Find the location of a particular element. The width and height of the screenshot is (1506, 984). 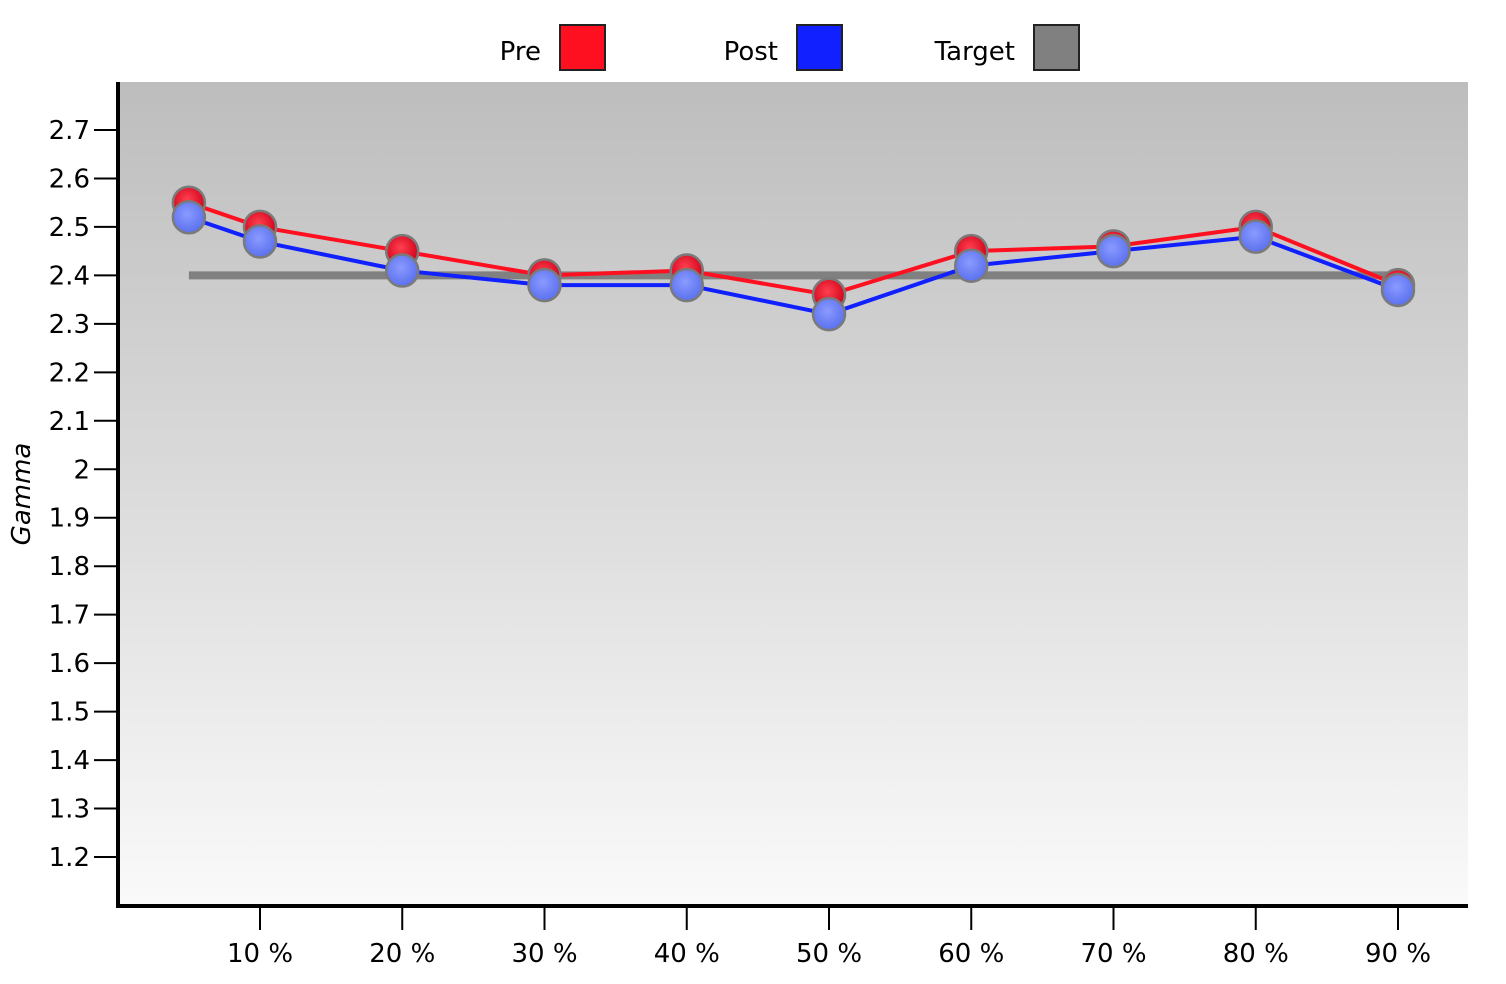

legend-item-pre: Pre is located at coordinates (553, 47).